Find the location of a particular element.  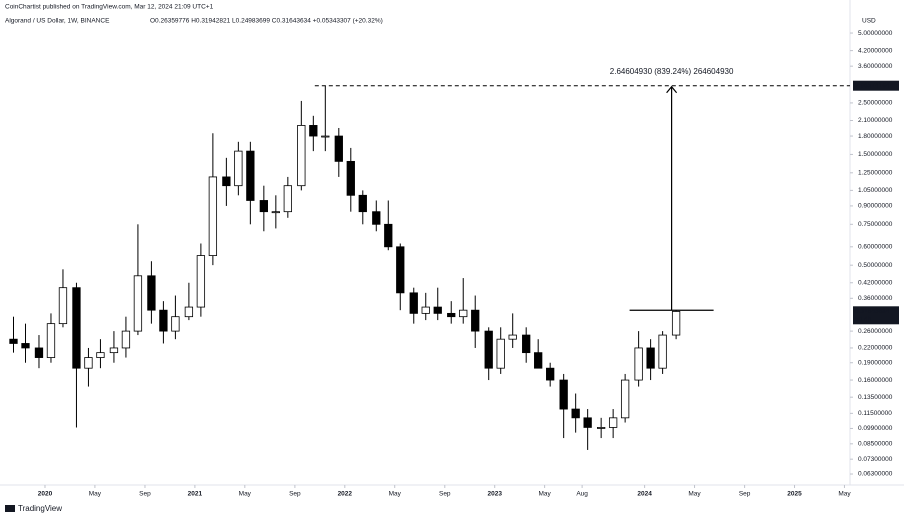

y-tick-label: 0.08500000 is located at coordinates (875, 444).